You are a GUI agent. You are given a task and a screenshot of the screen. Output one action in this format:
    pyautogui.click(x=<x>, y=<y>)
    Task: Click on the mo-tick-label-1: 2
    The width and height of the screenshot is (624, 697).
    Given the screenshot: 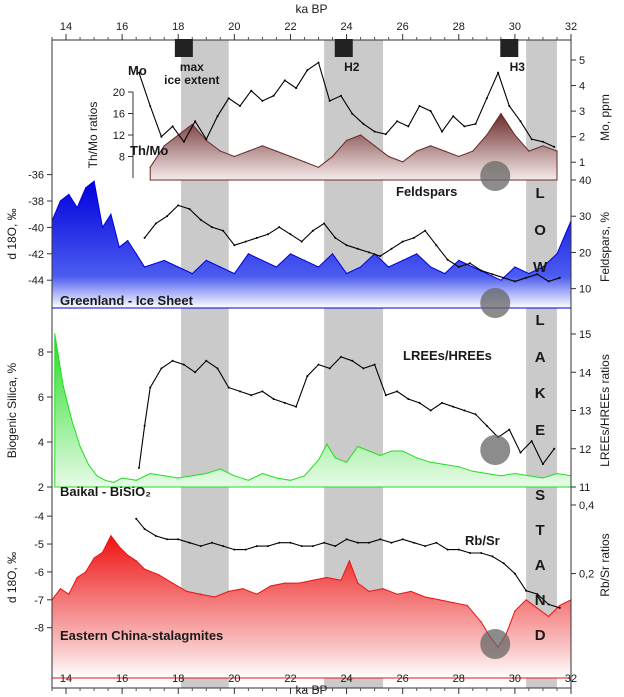 What is the action you would take?
    pyautogui.click(x=582, y=138)
    